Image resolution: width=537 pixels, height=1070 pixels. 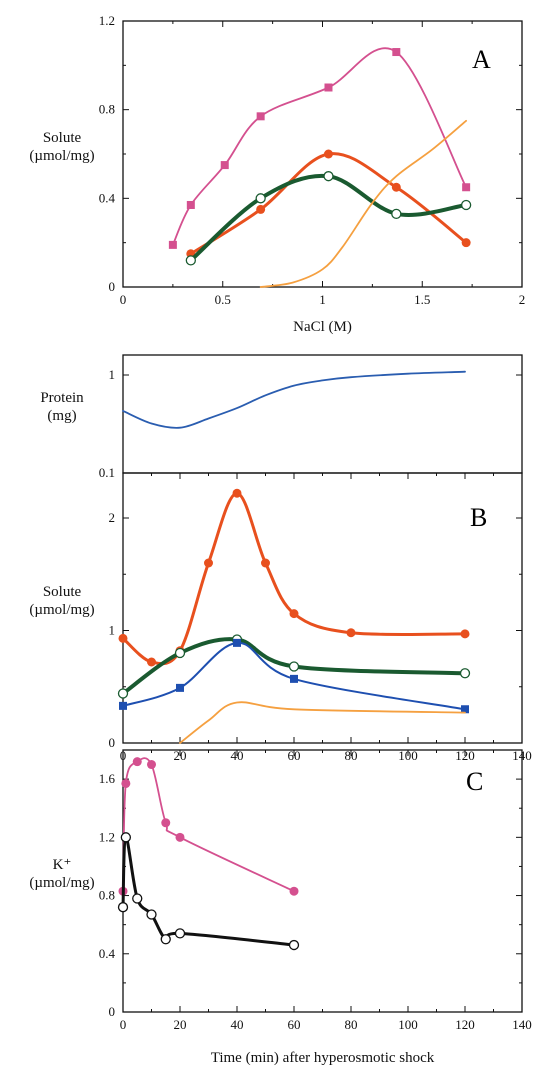 I want to click on panel-a-letter: A, so click(x=481, y=59).